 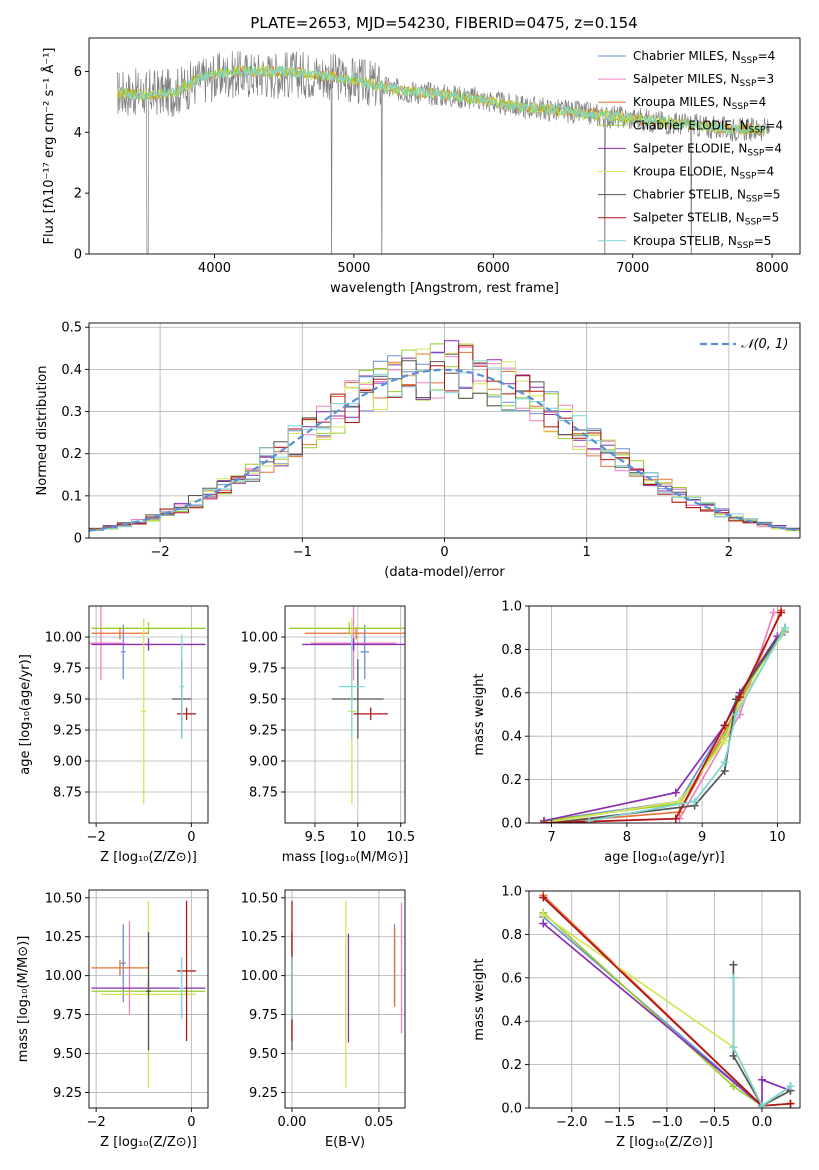 What do you see at coordinates (703, 80) in the screenshot?
I see `legend-label: Salpeter MILES, NSSP=3` at bounding box center [703, 80].